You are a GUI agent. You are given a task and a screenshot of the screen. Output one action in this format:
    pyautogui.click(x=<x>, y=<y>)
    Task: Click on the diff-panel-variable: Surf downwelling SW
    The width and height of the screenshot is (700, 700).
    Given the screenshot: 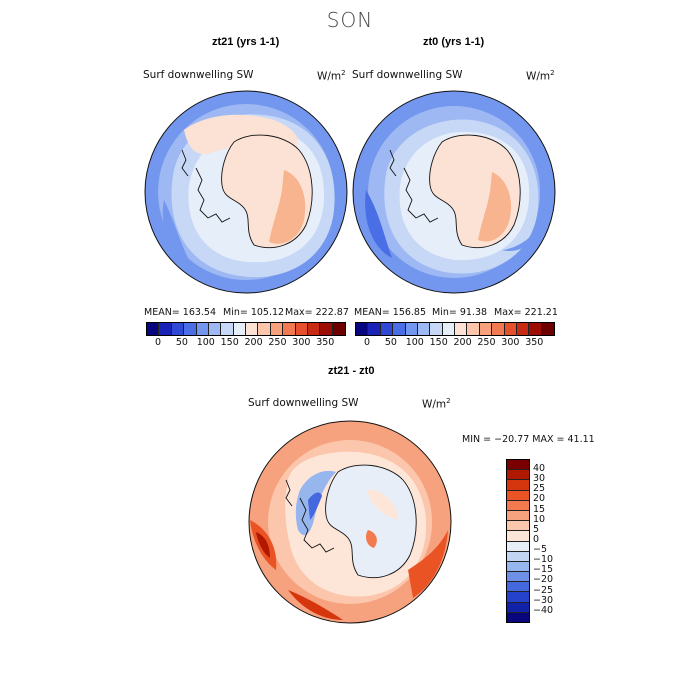 What is the action you would take?
    pyautogui.click(x=303, y=403)
    